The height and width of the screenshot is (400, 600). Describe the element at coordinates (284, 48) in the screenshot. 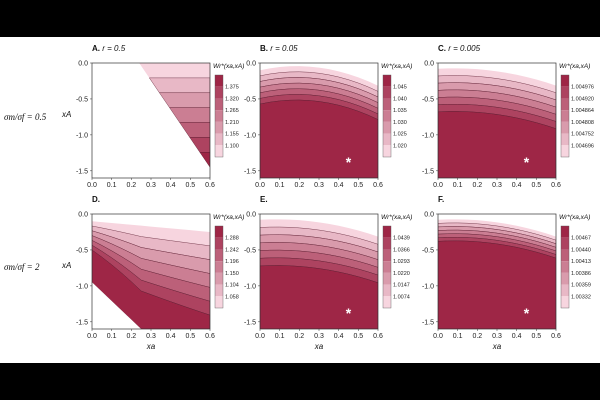

I see `panel-param: r = 0.05` at that location.